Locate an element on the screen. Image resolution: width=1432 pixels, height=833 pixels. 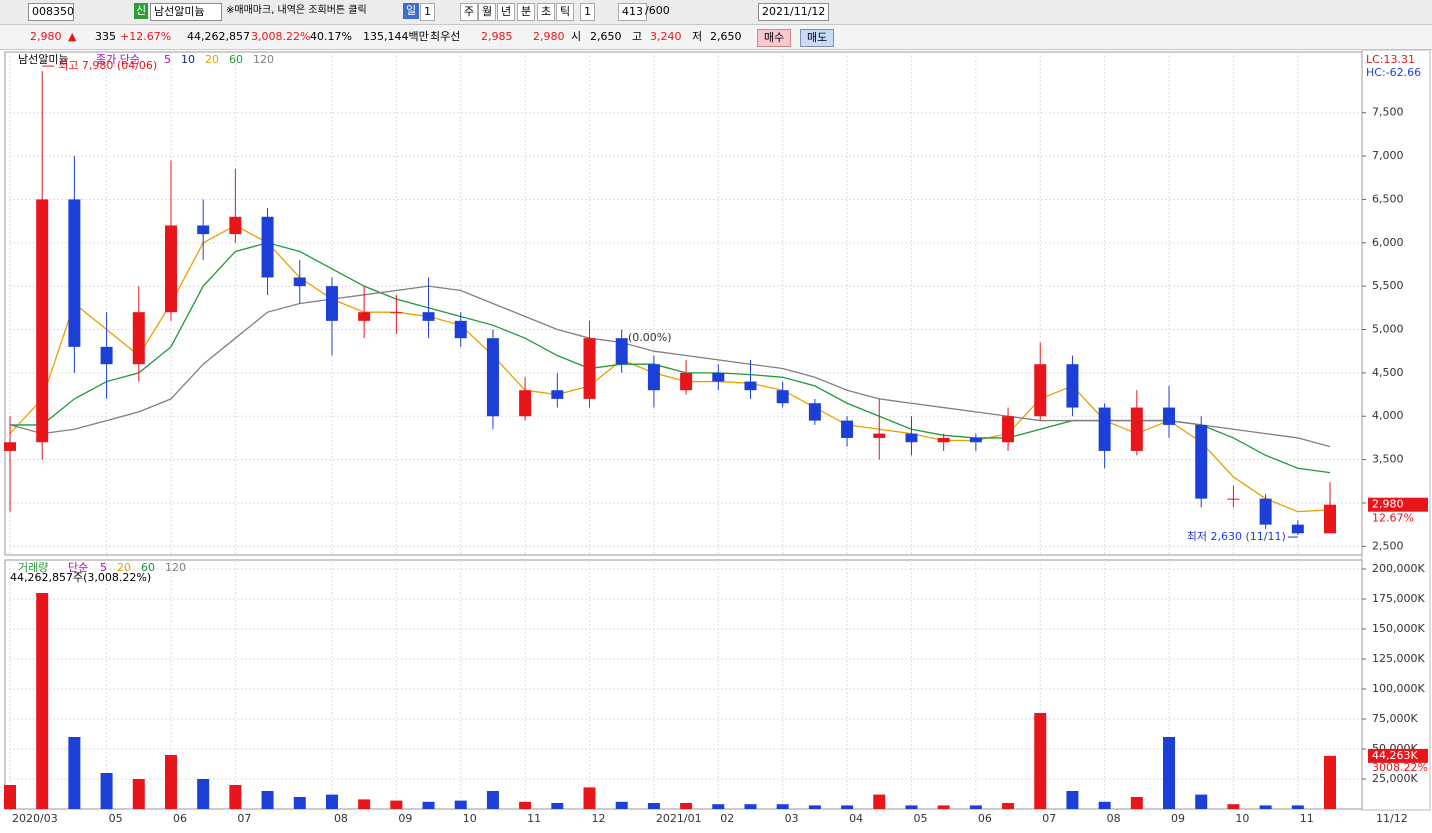
period-button: 주 is located at coordinates (469, 12).